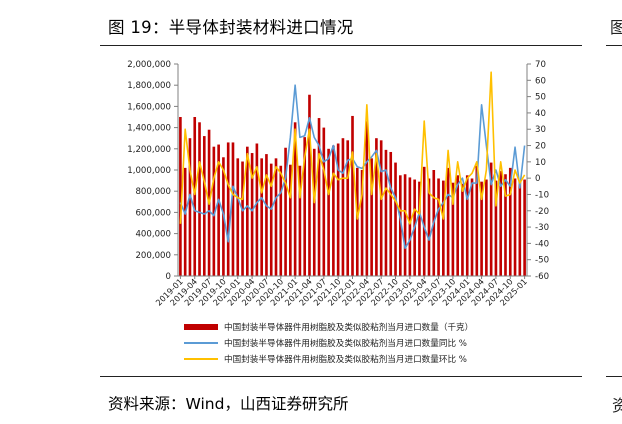  What do you see at coordinates (540, 114) in the screenshot?
I see `right-tick-label: 40` at bounding box center [540, 114].